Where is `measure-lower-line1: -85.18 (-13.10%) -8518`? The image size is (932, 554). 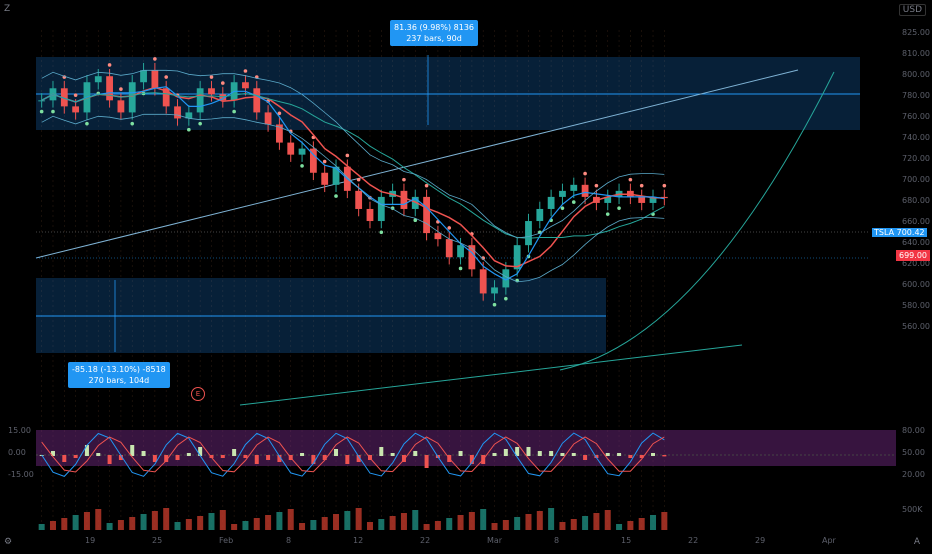
measure-lower-line1: -85.18 (-13.10%) -8518 is located at coordinates (119, 369).